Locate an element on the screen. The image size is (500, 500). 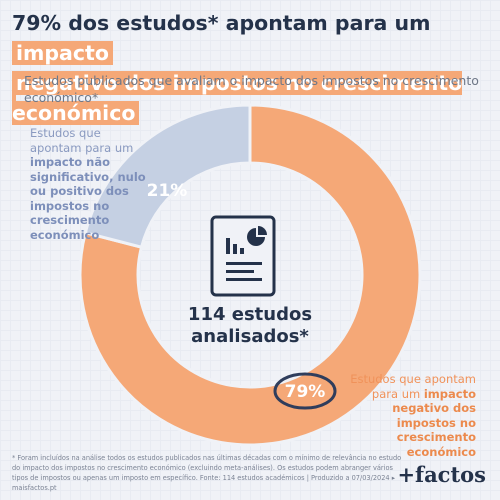
center-line-1: 114 estudos is located at coordinates (250, 314).